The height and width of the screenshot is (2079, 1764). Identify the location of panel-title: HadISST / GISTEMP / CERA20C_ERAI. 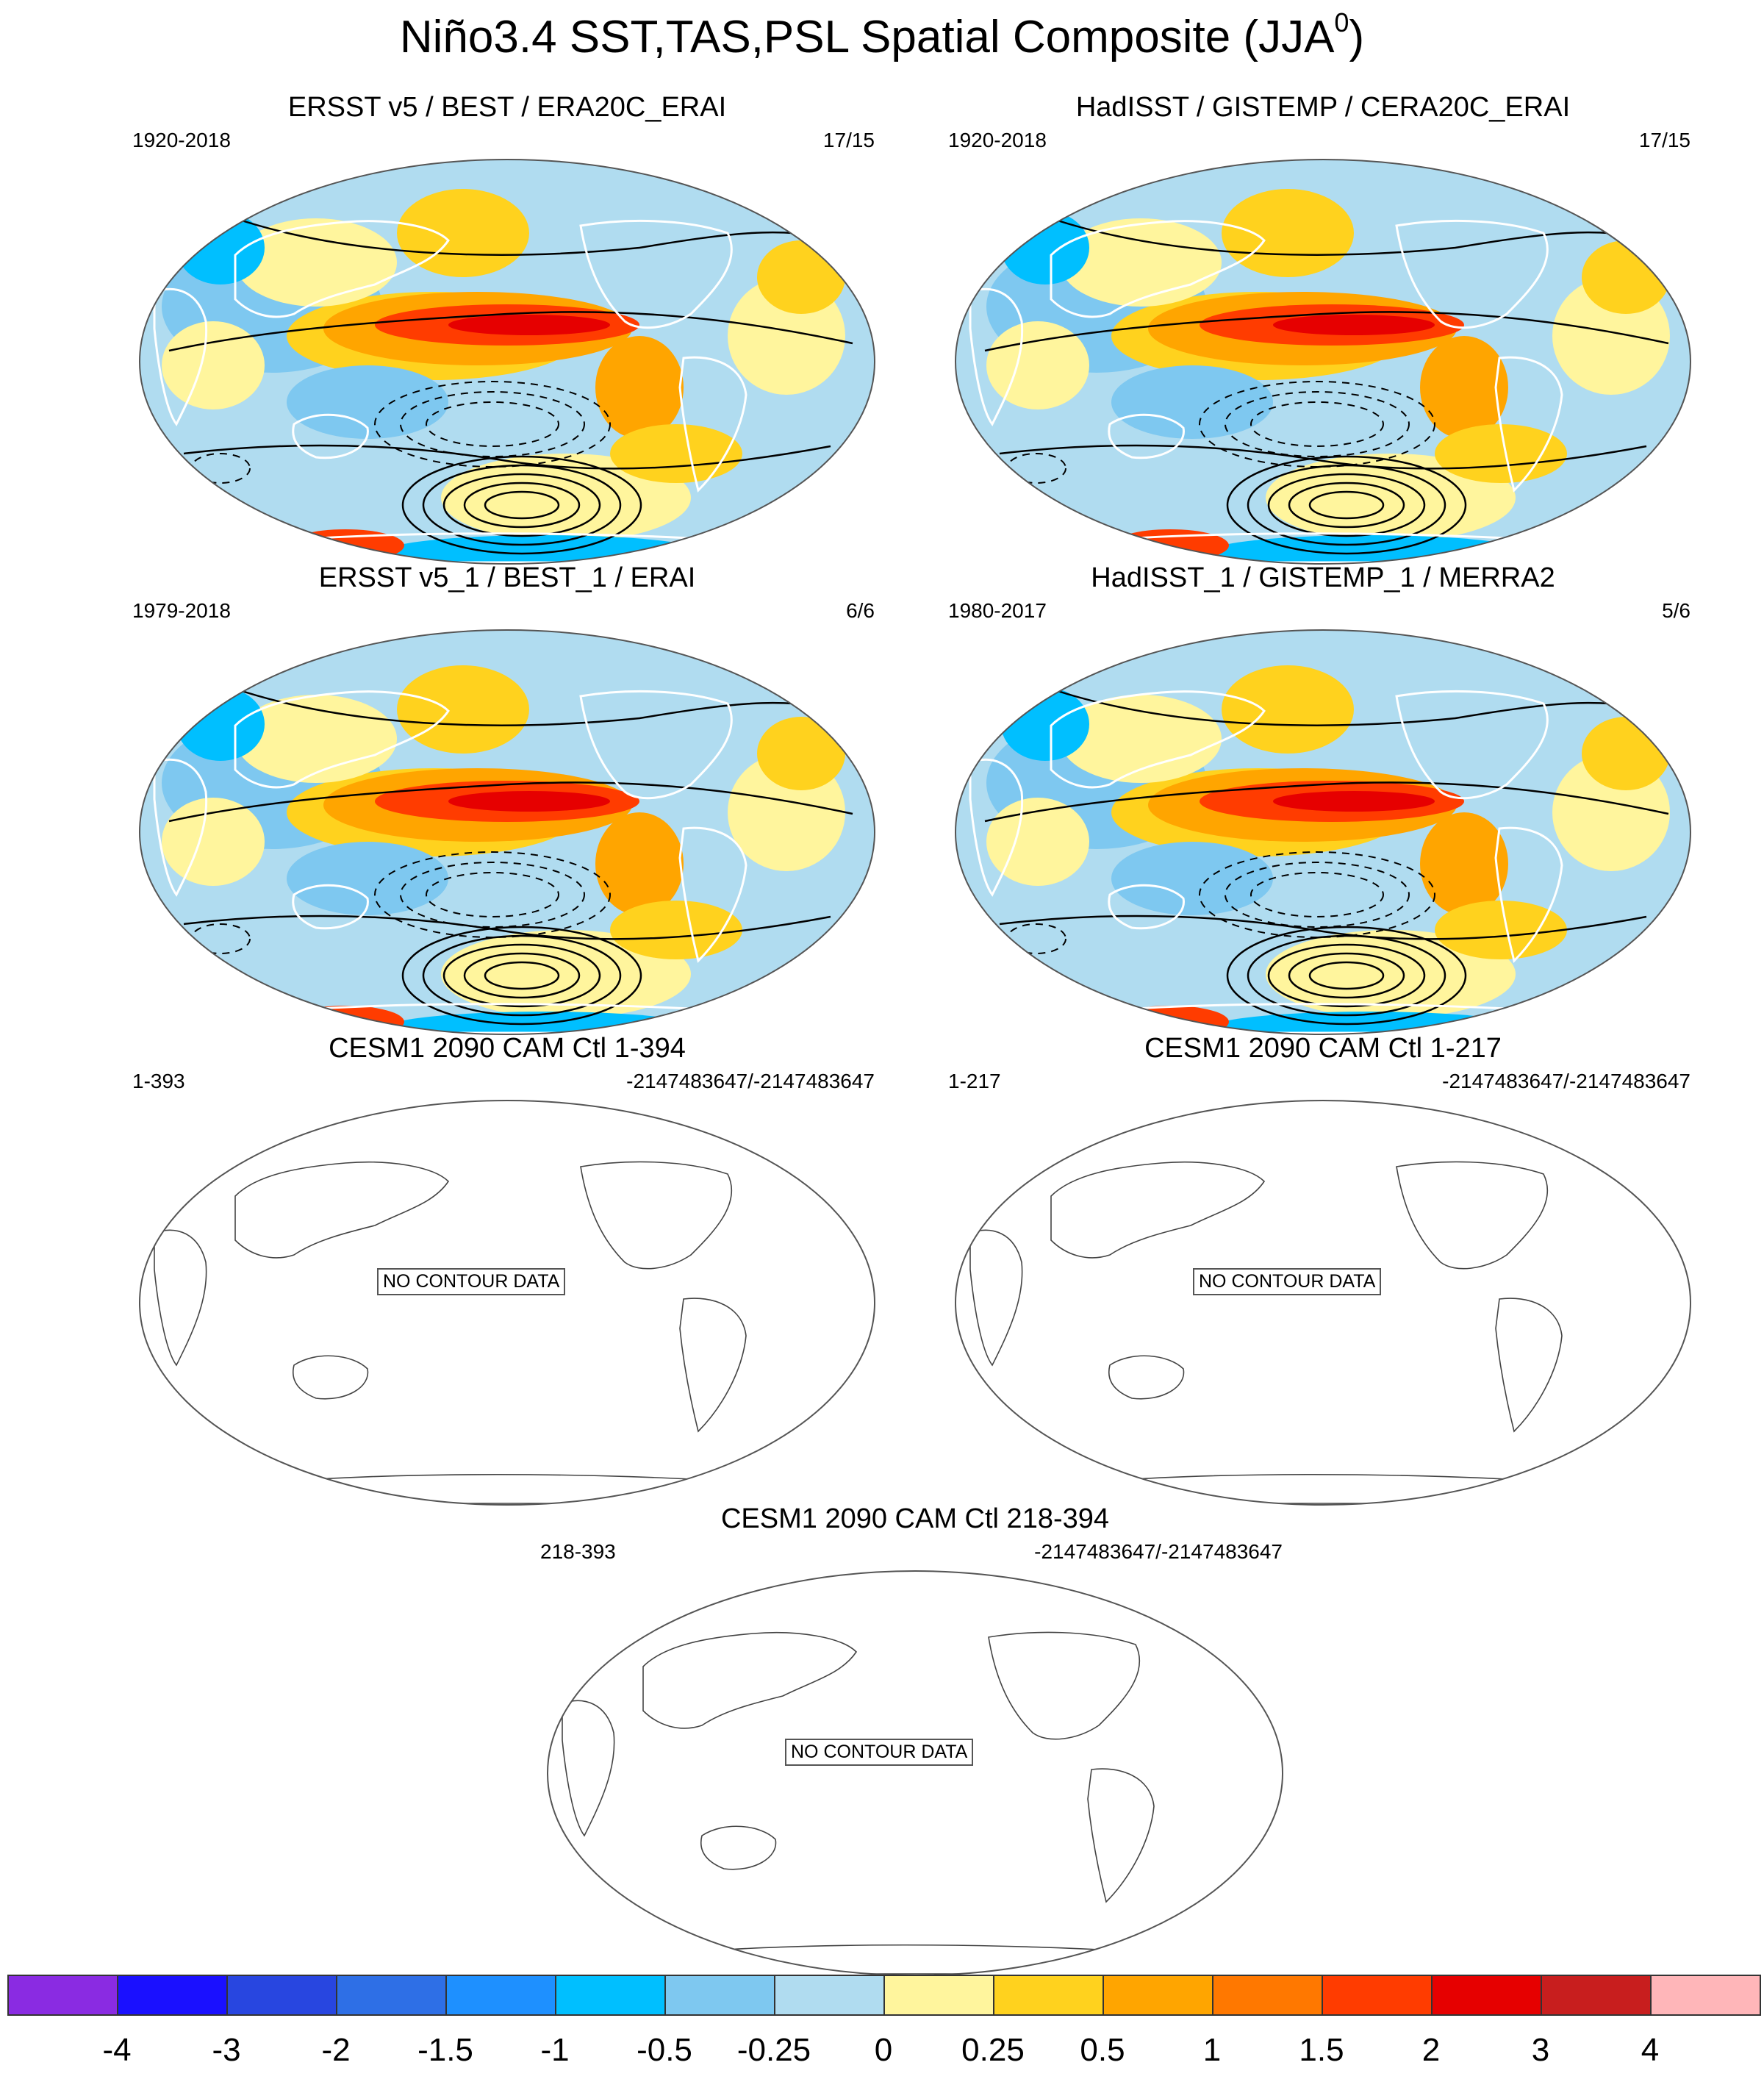
(1323, 107).